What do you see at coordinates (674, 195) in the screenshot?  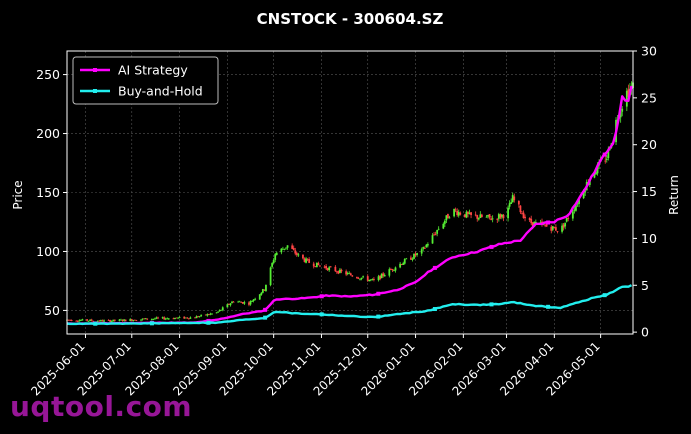 I see `right-axis-label: Return` at bounding box center [674, 195].